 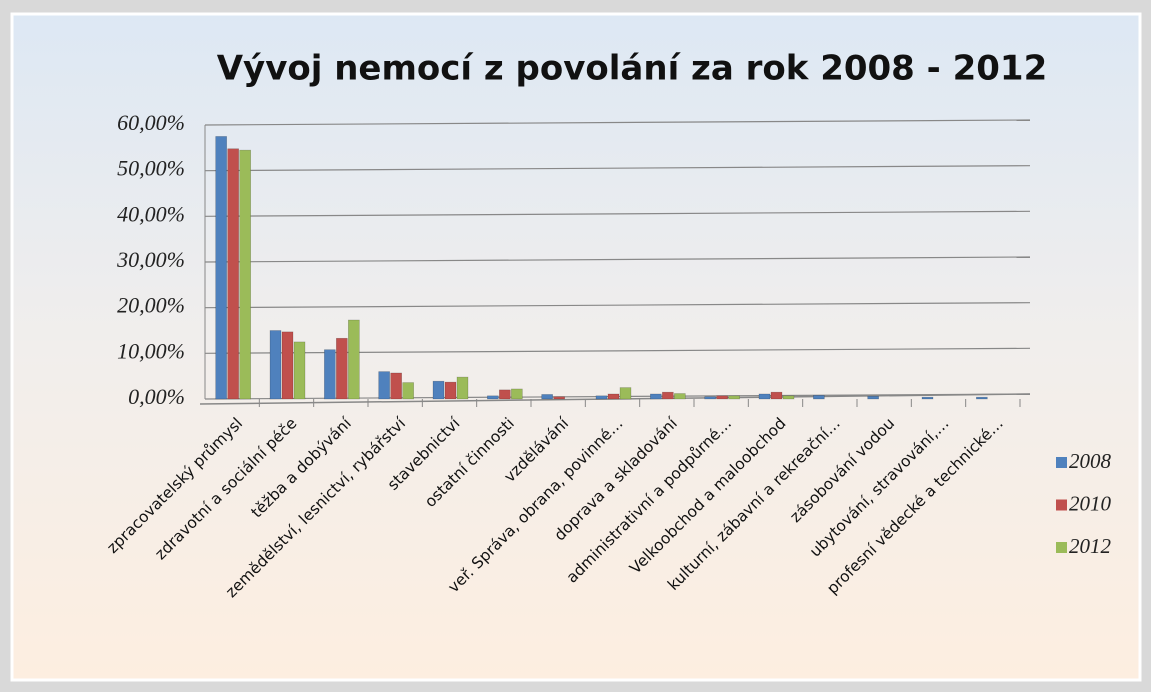 I want to click on legend-label: 2008, so click(x=1090, y=461).